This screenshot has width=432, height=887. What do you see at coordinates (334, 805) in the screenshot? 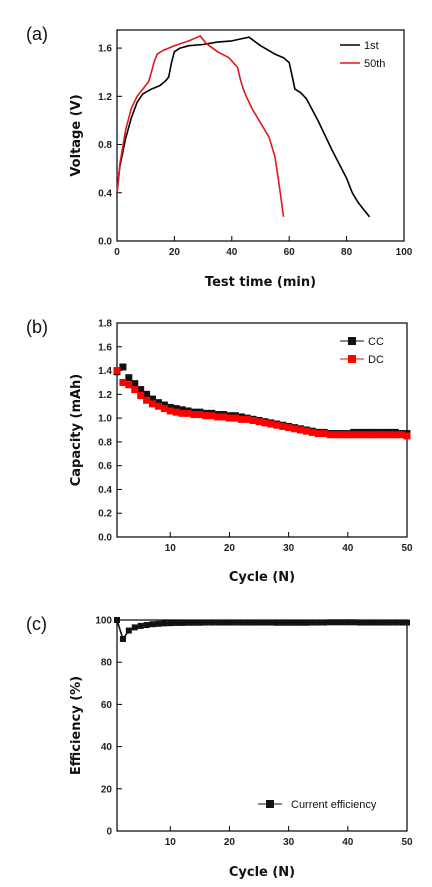
I see `legend-label: Current efficiency` at bounding box center [334, 805].